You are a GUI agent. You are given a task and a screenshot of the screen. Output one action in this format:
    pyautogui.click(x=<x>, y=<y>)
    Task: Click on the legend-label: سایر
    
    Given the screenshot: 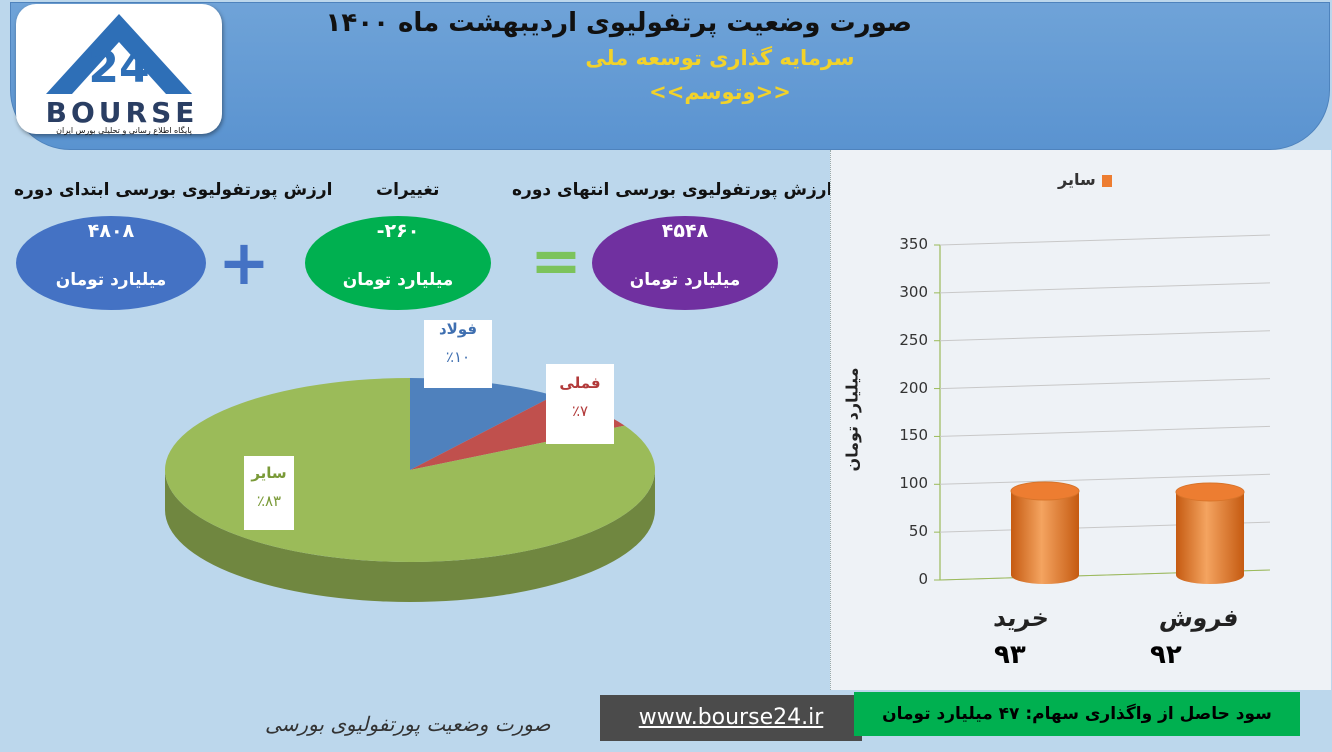 What is the action you would take?
    pyautogui.click(x=1077, y=179)
    